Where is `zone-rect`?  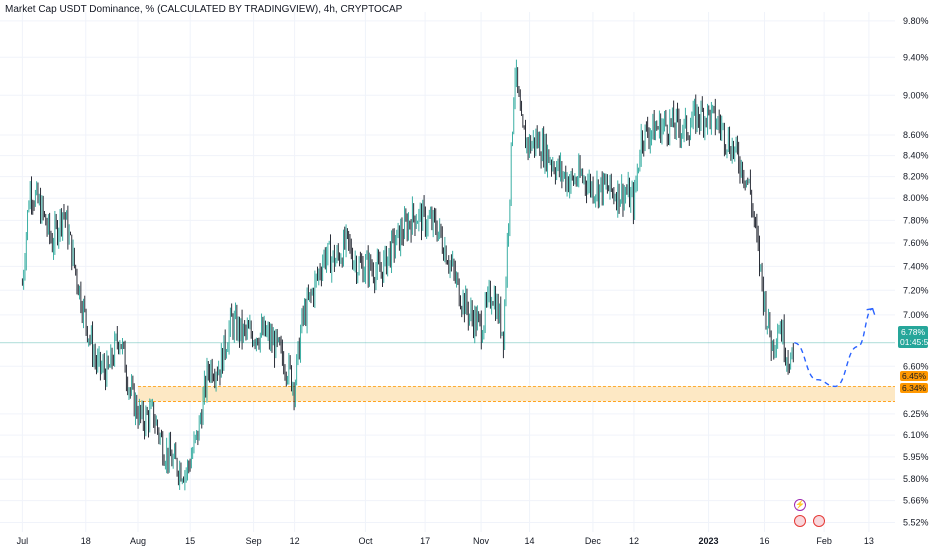 zone-rect is located at coordinates (516, 394).